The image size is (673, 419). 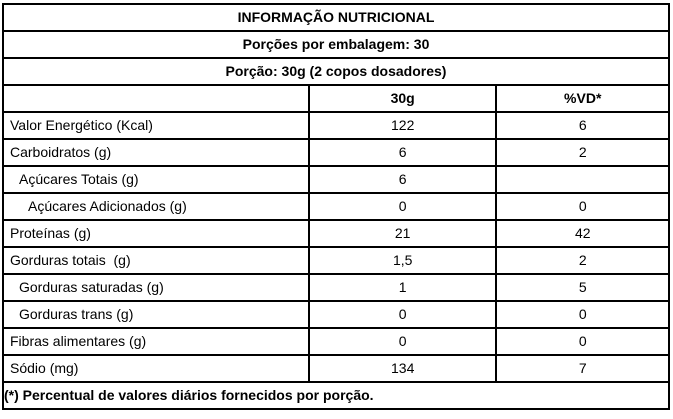 I want to click on nutrient-name: Sódio (mg), so click(x=156, y=368).